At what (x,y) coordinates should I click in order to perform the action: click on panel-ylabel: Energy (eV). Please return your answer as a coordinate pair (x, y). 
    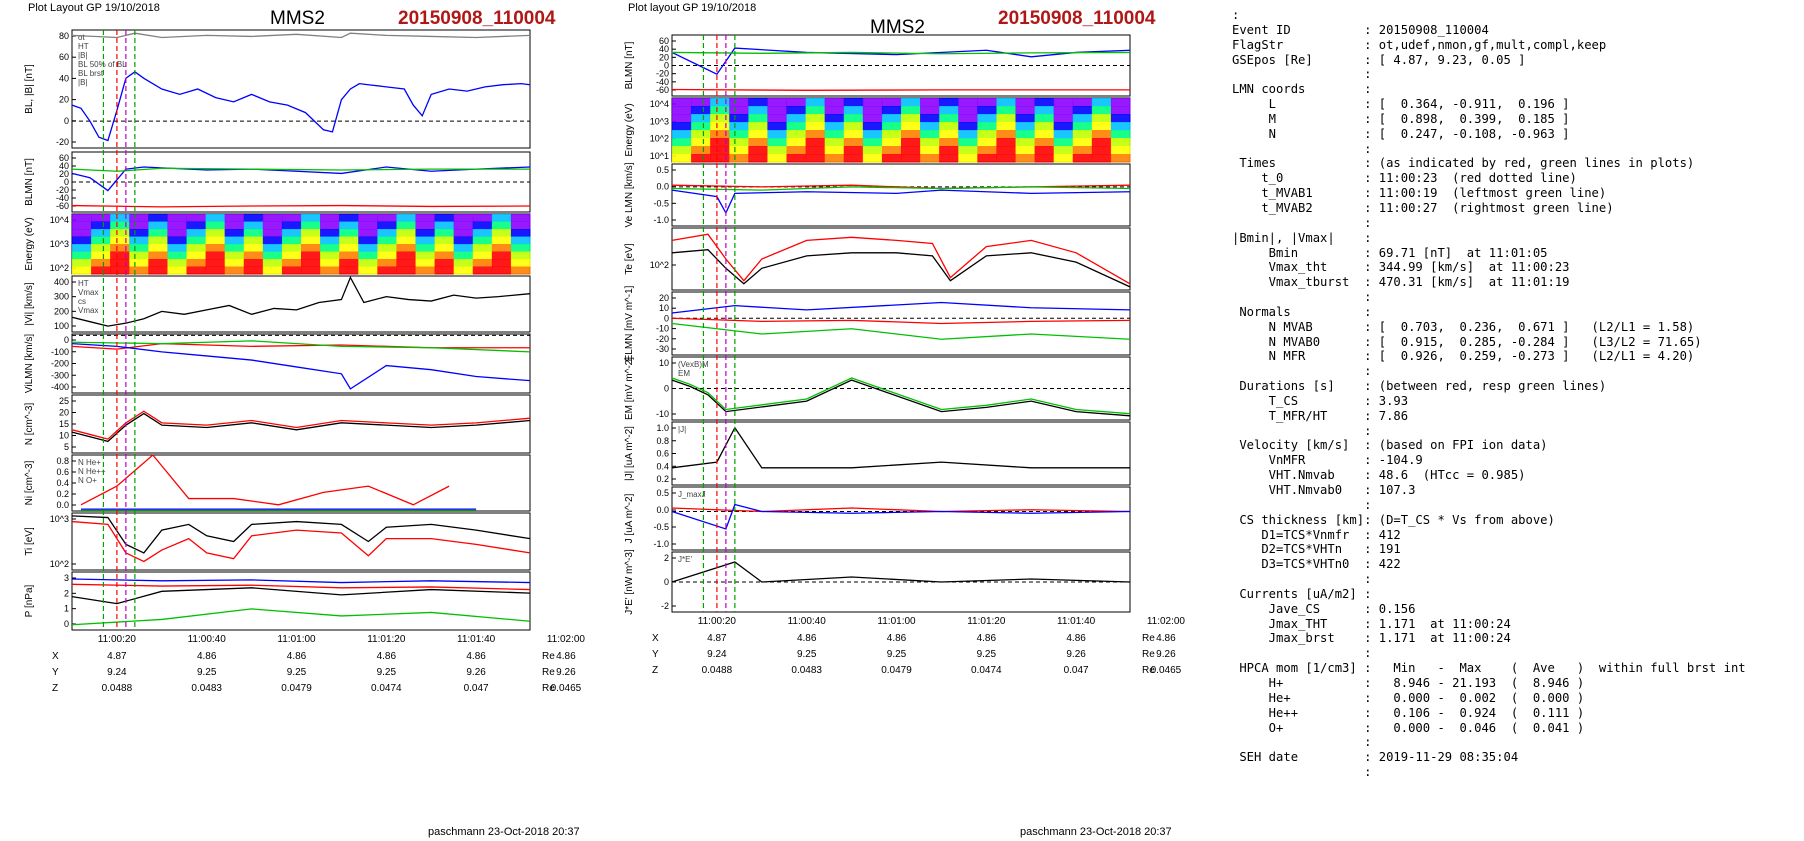
    Looking at the image, I should click on (29, 243).